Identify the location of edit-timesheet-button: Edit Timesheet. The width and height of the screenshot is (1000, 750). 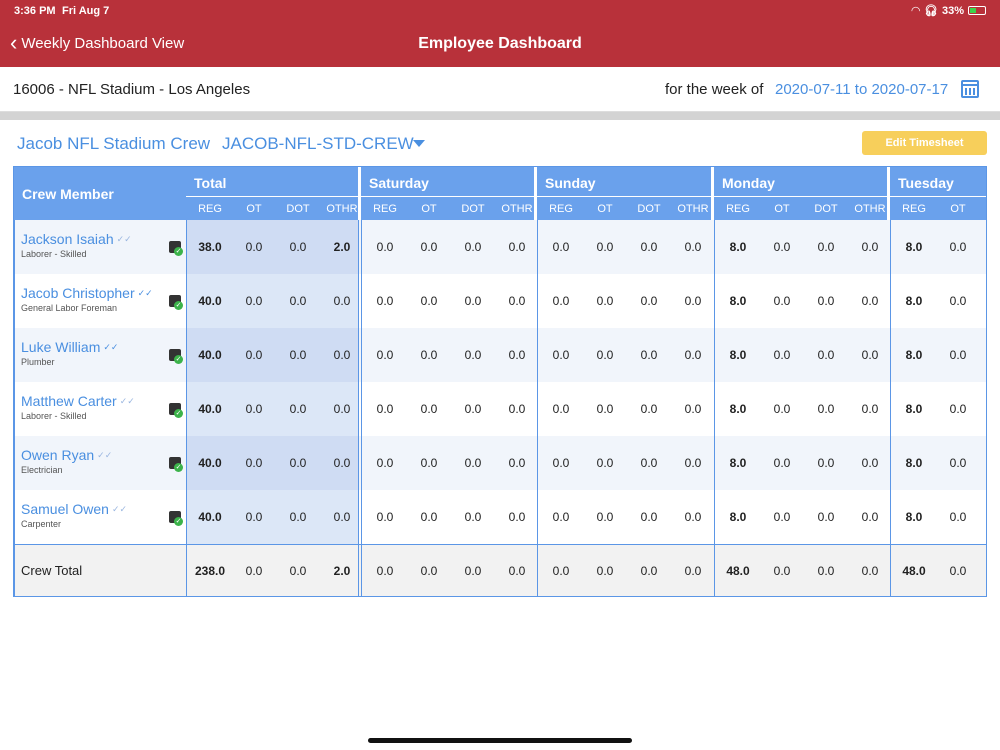
(924, 143).